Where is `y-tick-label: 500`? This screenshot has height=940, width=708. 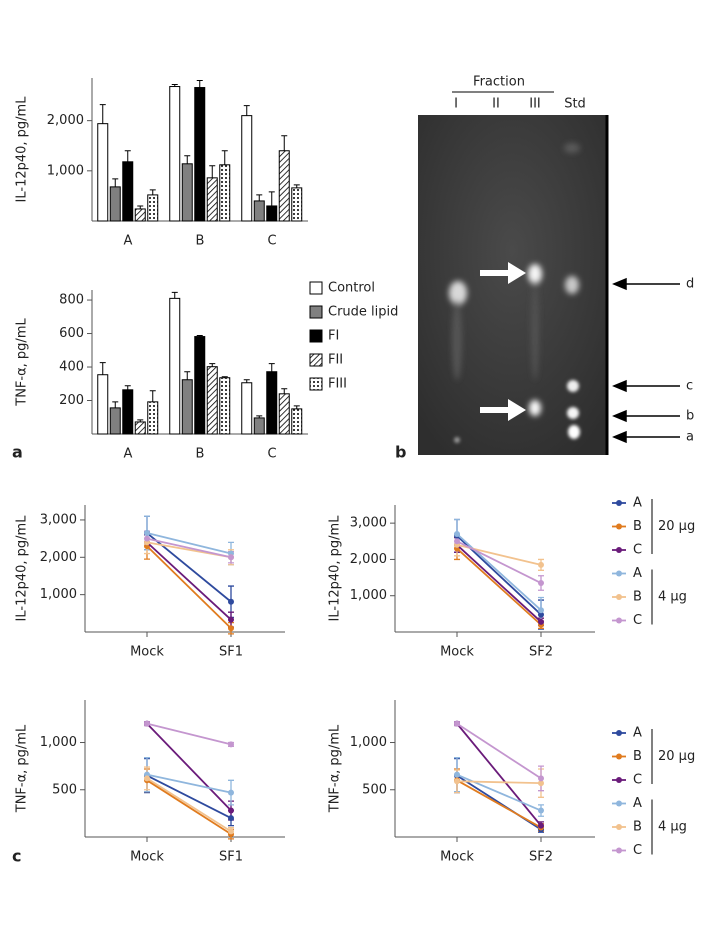
y-tick-label: 500 is located at coordinates (64, 789).